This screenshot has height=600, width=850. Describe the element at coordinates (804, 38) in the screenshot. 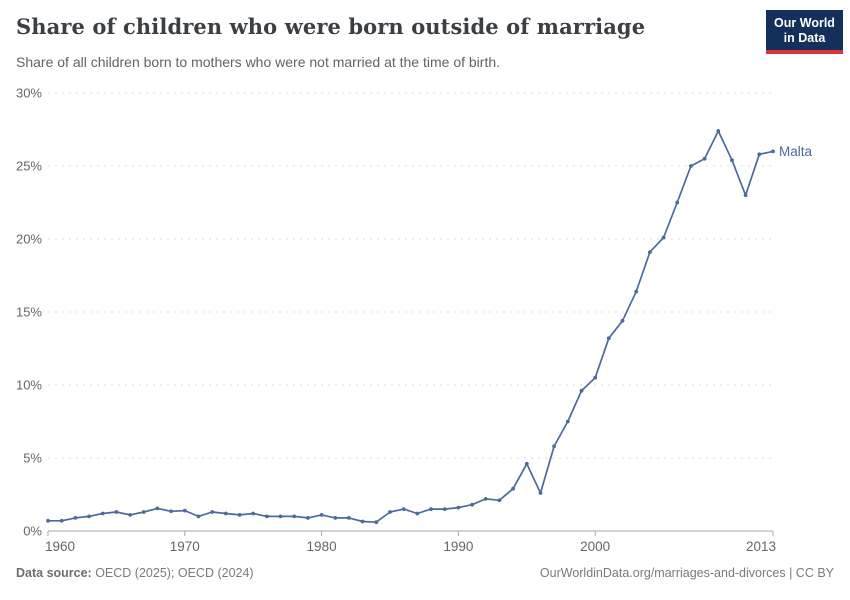

I see `owid-logo-line2: in Data` at that location.